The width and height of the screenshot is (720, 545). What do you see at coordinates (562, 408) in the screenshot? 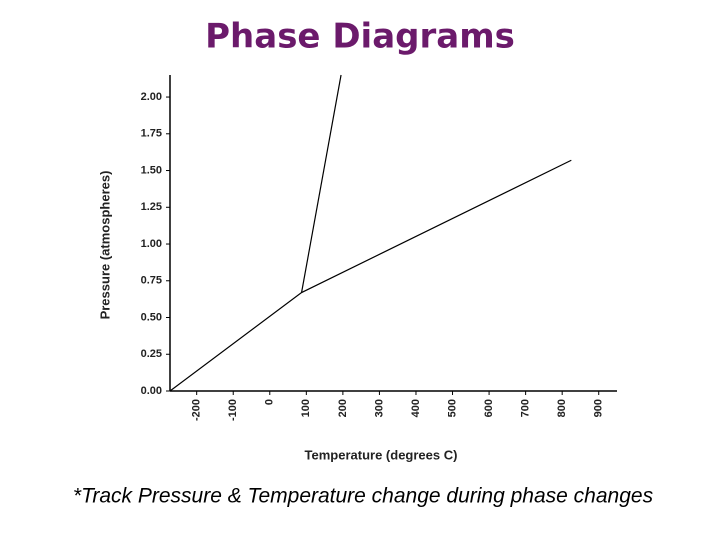
I see `x-tick-label: 800` at bounding box center [562, 408].